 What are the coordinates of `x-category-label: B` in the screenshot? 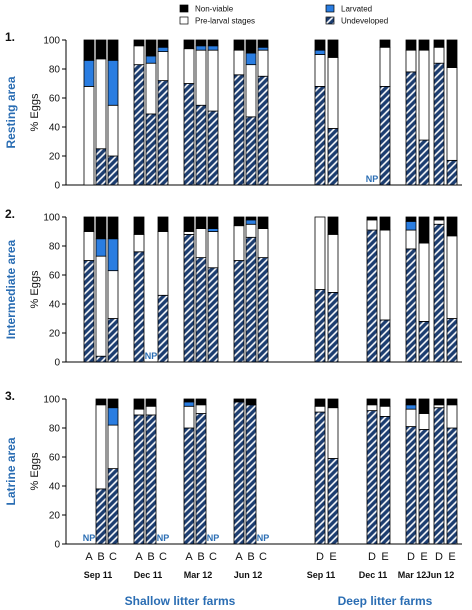 It's located at (250, 557).